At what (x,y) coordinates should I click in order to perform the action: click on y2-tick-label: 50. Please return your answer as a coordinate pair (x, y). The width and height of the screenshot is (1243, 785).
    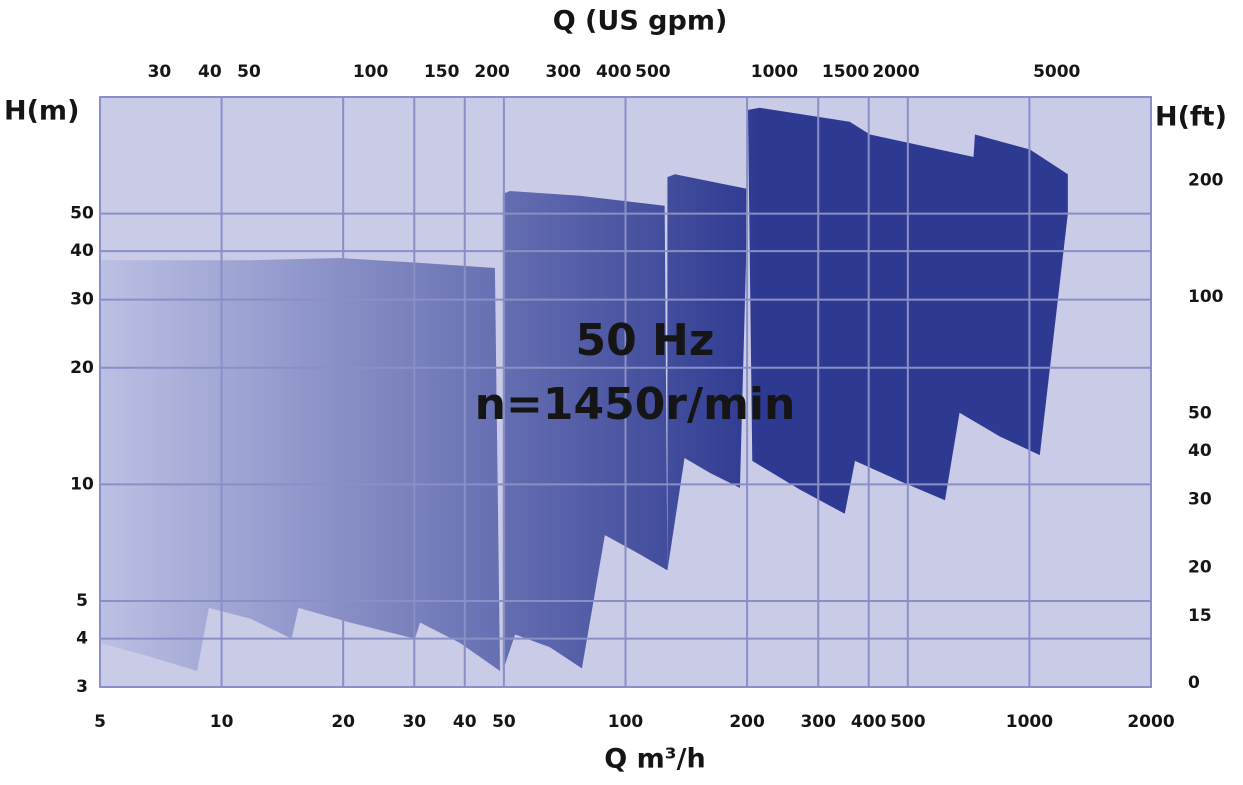
    Looking at the image, I should click on (1200, 414).